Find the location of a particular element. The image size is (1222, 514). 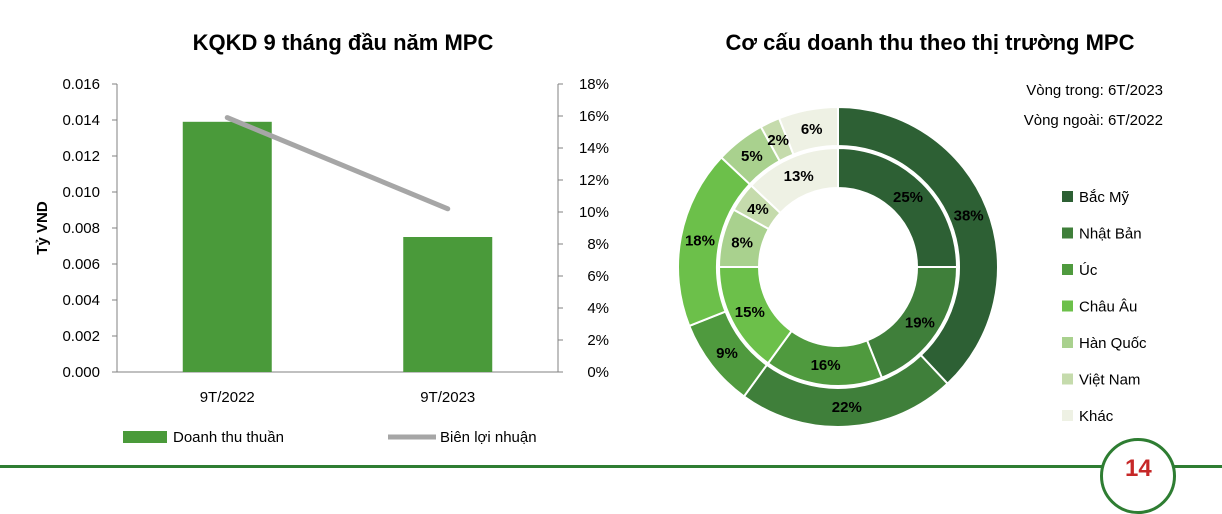

y-axis-label: Tỷ VND is located at coordinates (42, 228).